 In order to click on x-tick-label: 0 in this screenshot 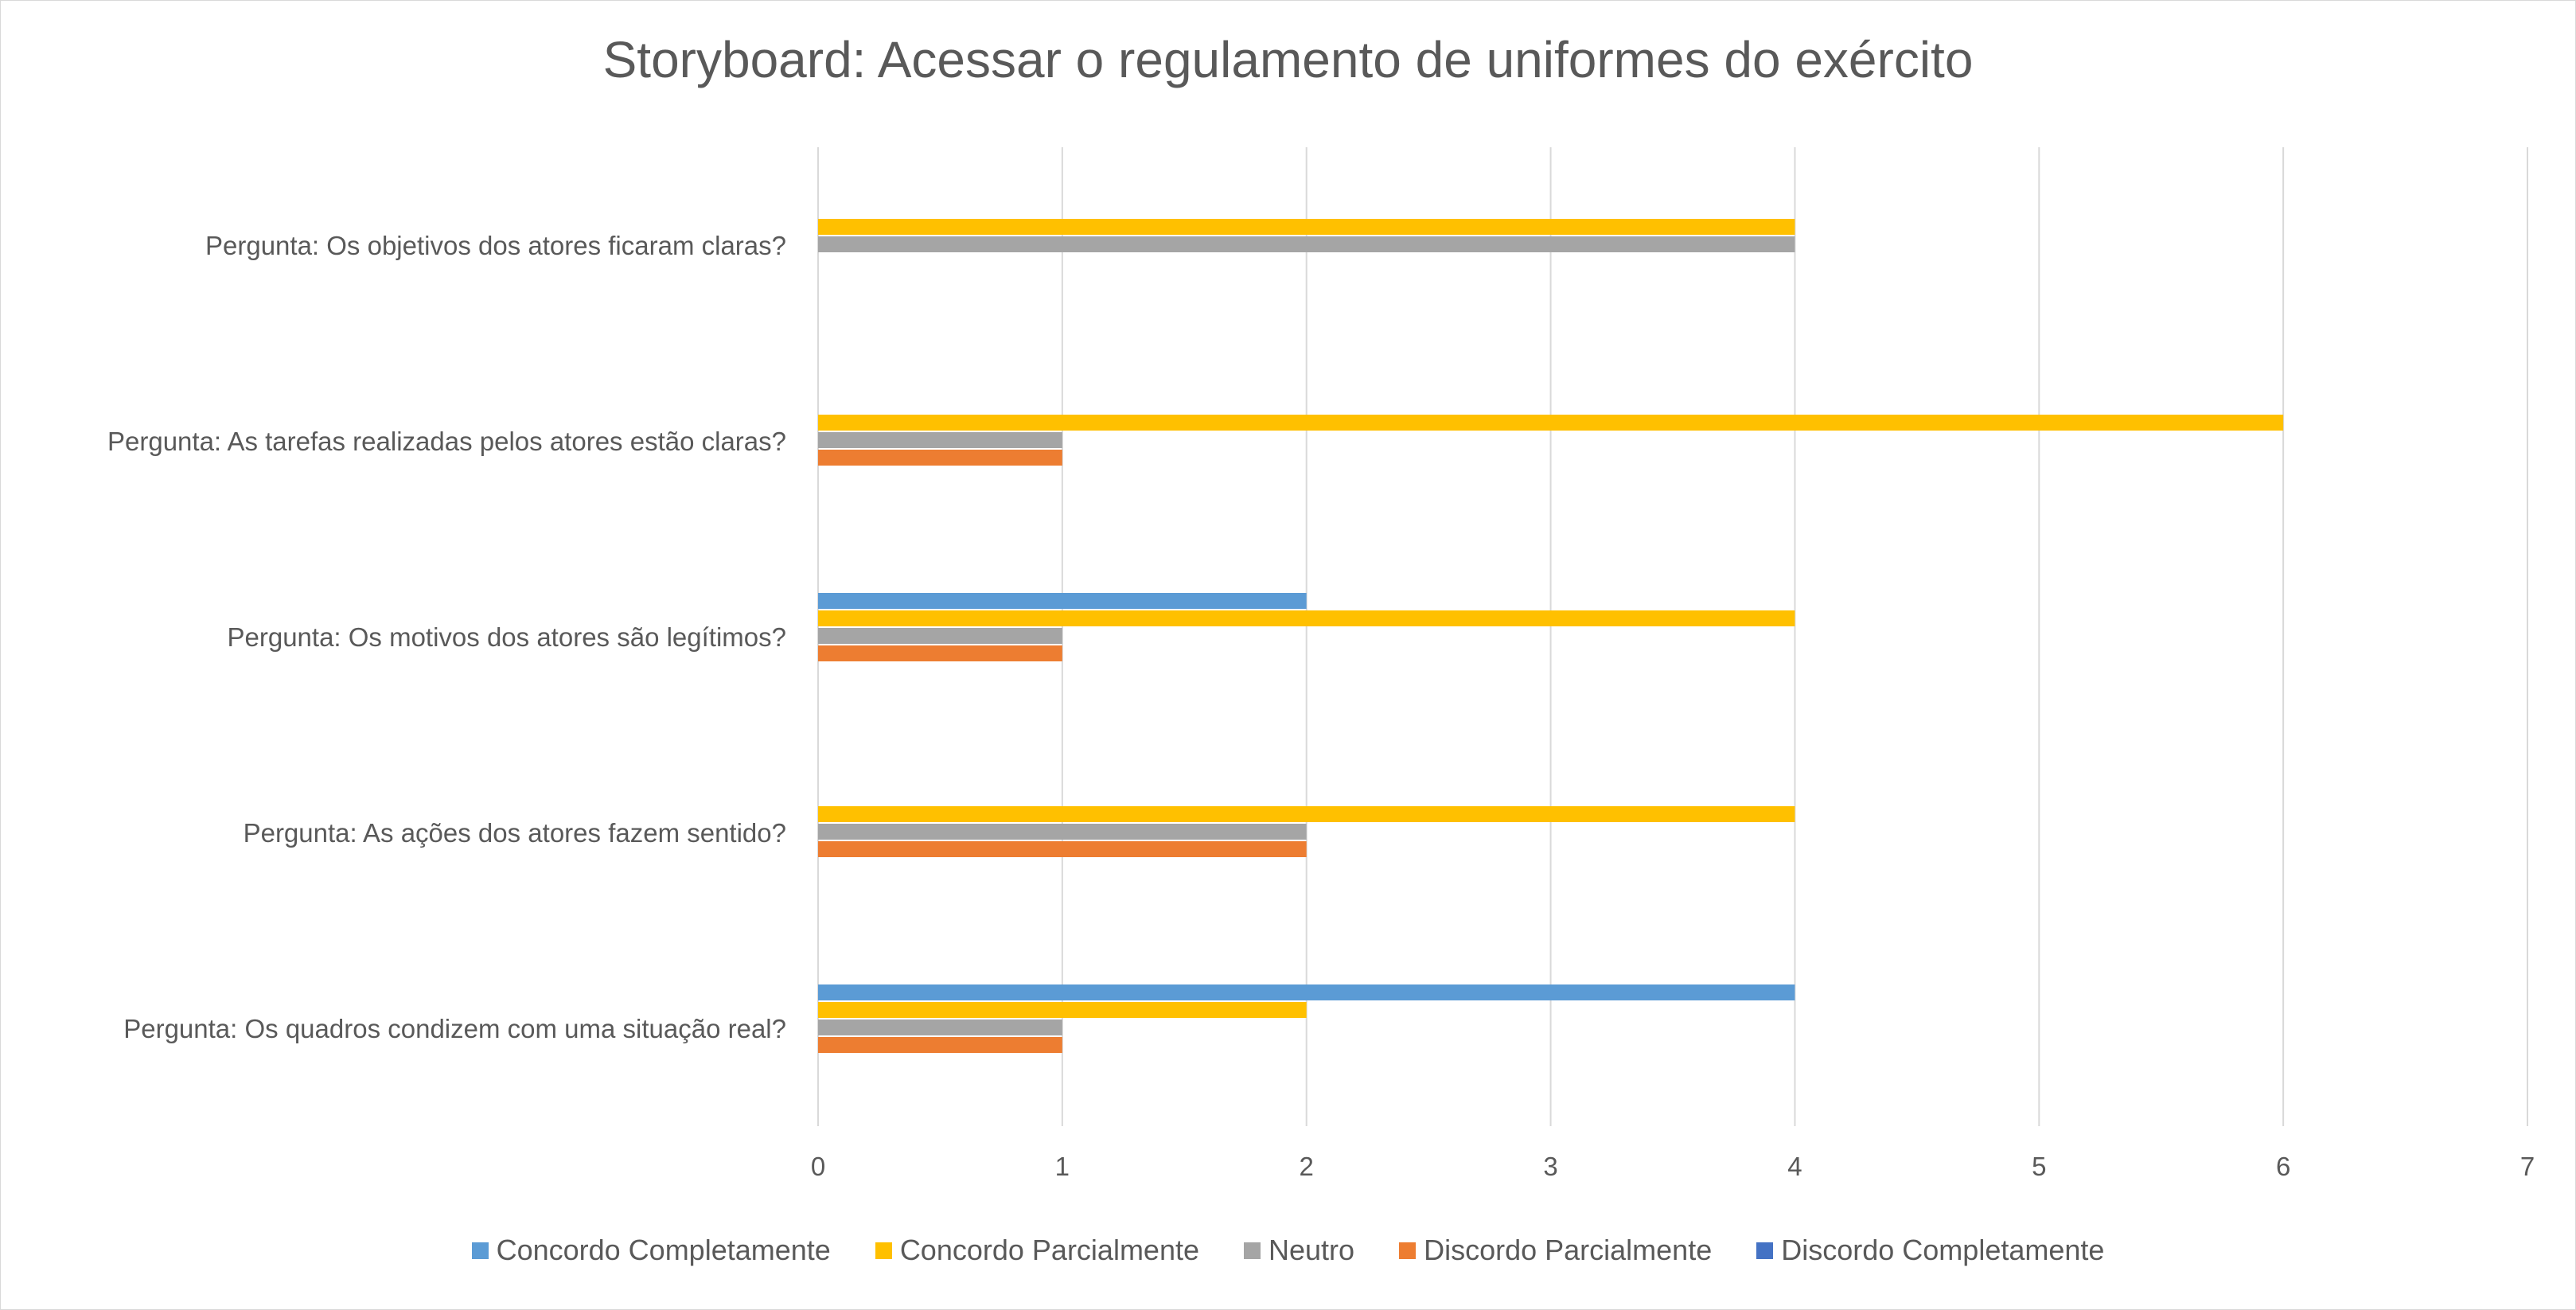, I will do `click(818, 1166)`.